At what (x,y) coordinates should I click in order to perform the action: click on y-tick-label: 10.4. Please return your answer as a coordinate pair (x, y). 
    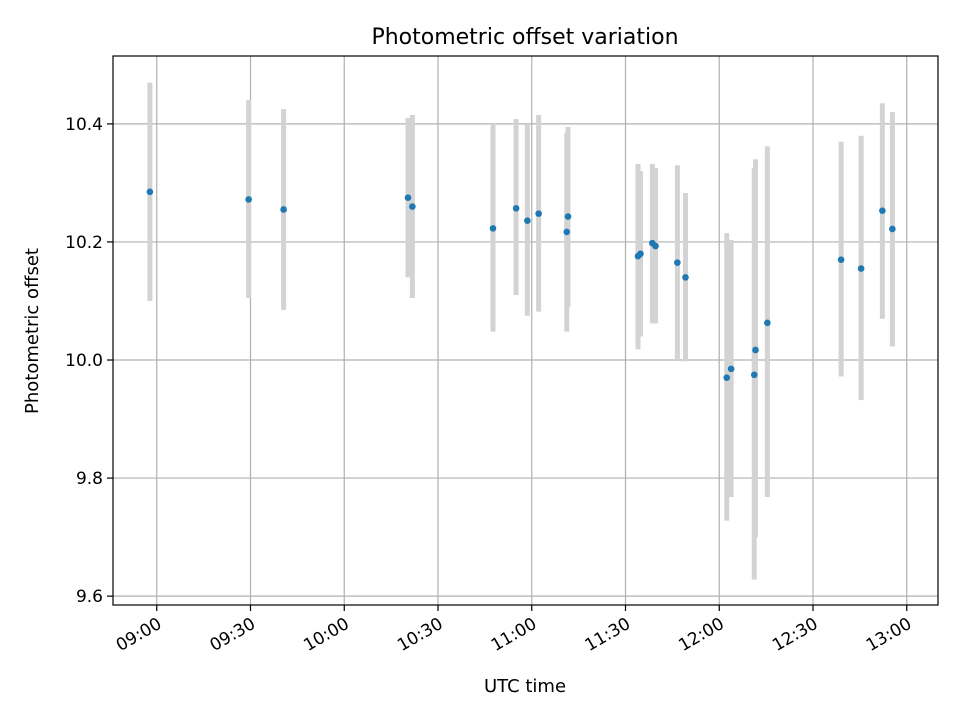
    Looking at the image, I should click on (84, 125).